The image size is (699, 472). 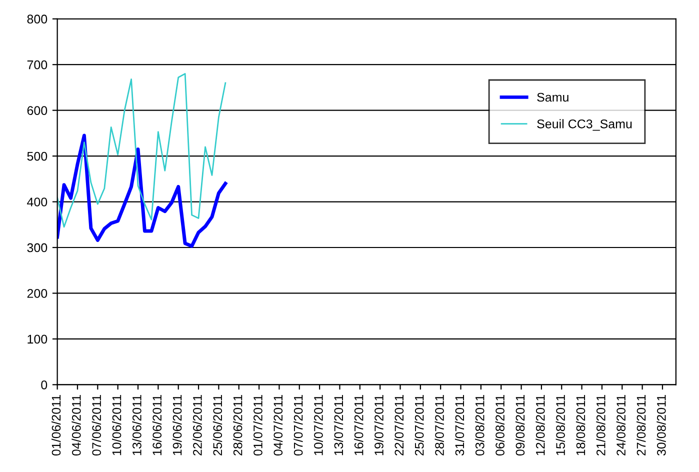 What do you see at coordinates (581, 425) in the screenshot?
I see `x-tick-label: 18/08/2011` at bounding box center [581, 425].